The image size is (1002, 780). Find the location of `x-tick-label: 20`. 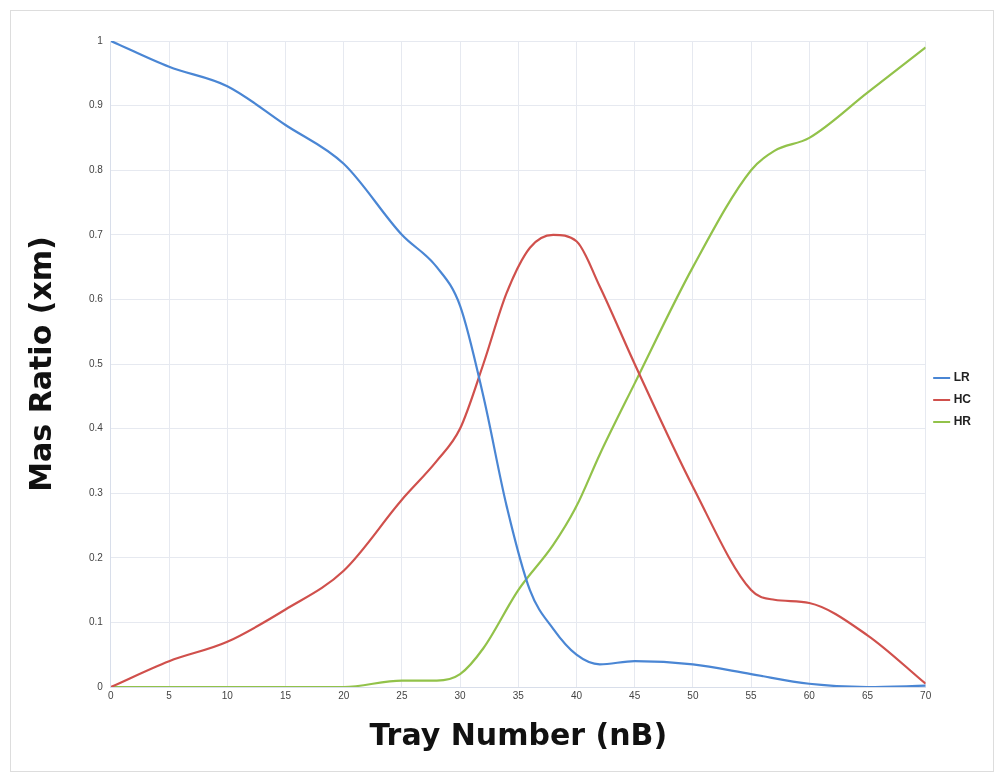

x-tick-label: 20 is located at coordinates (344, 695).